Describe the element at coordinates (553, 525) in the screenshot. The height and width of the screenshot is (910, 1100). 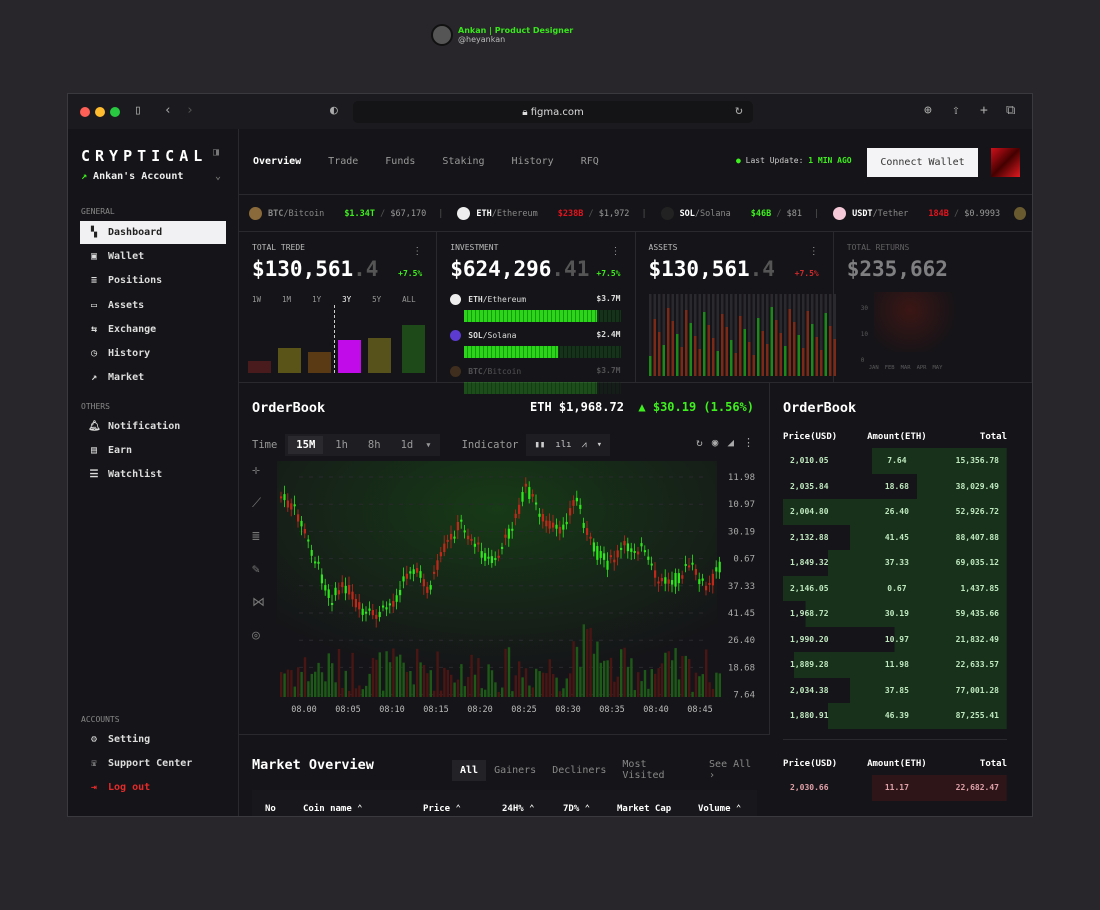
I see `candle` at that location.